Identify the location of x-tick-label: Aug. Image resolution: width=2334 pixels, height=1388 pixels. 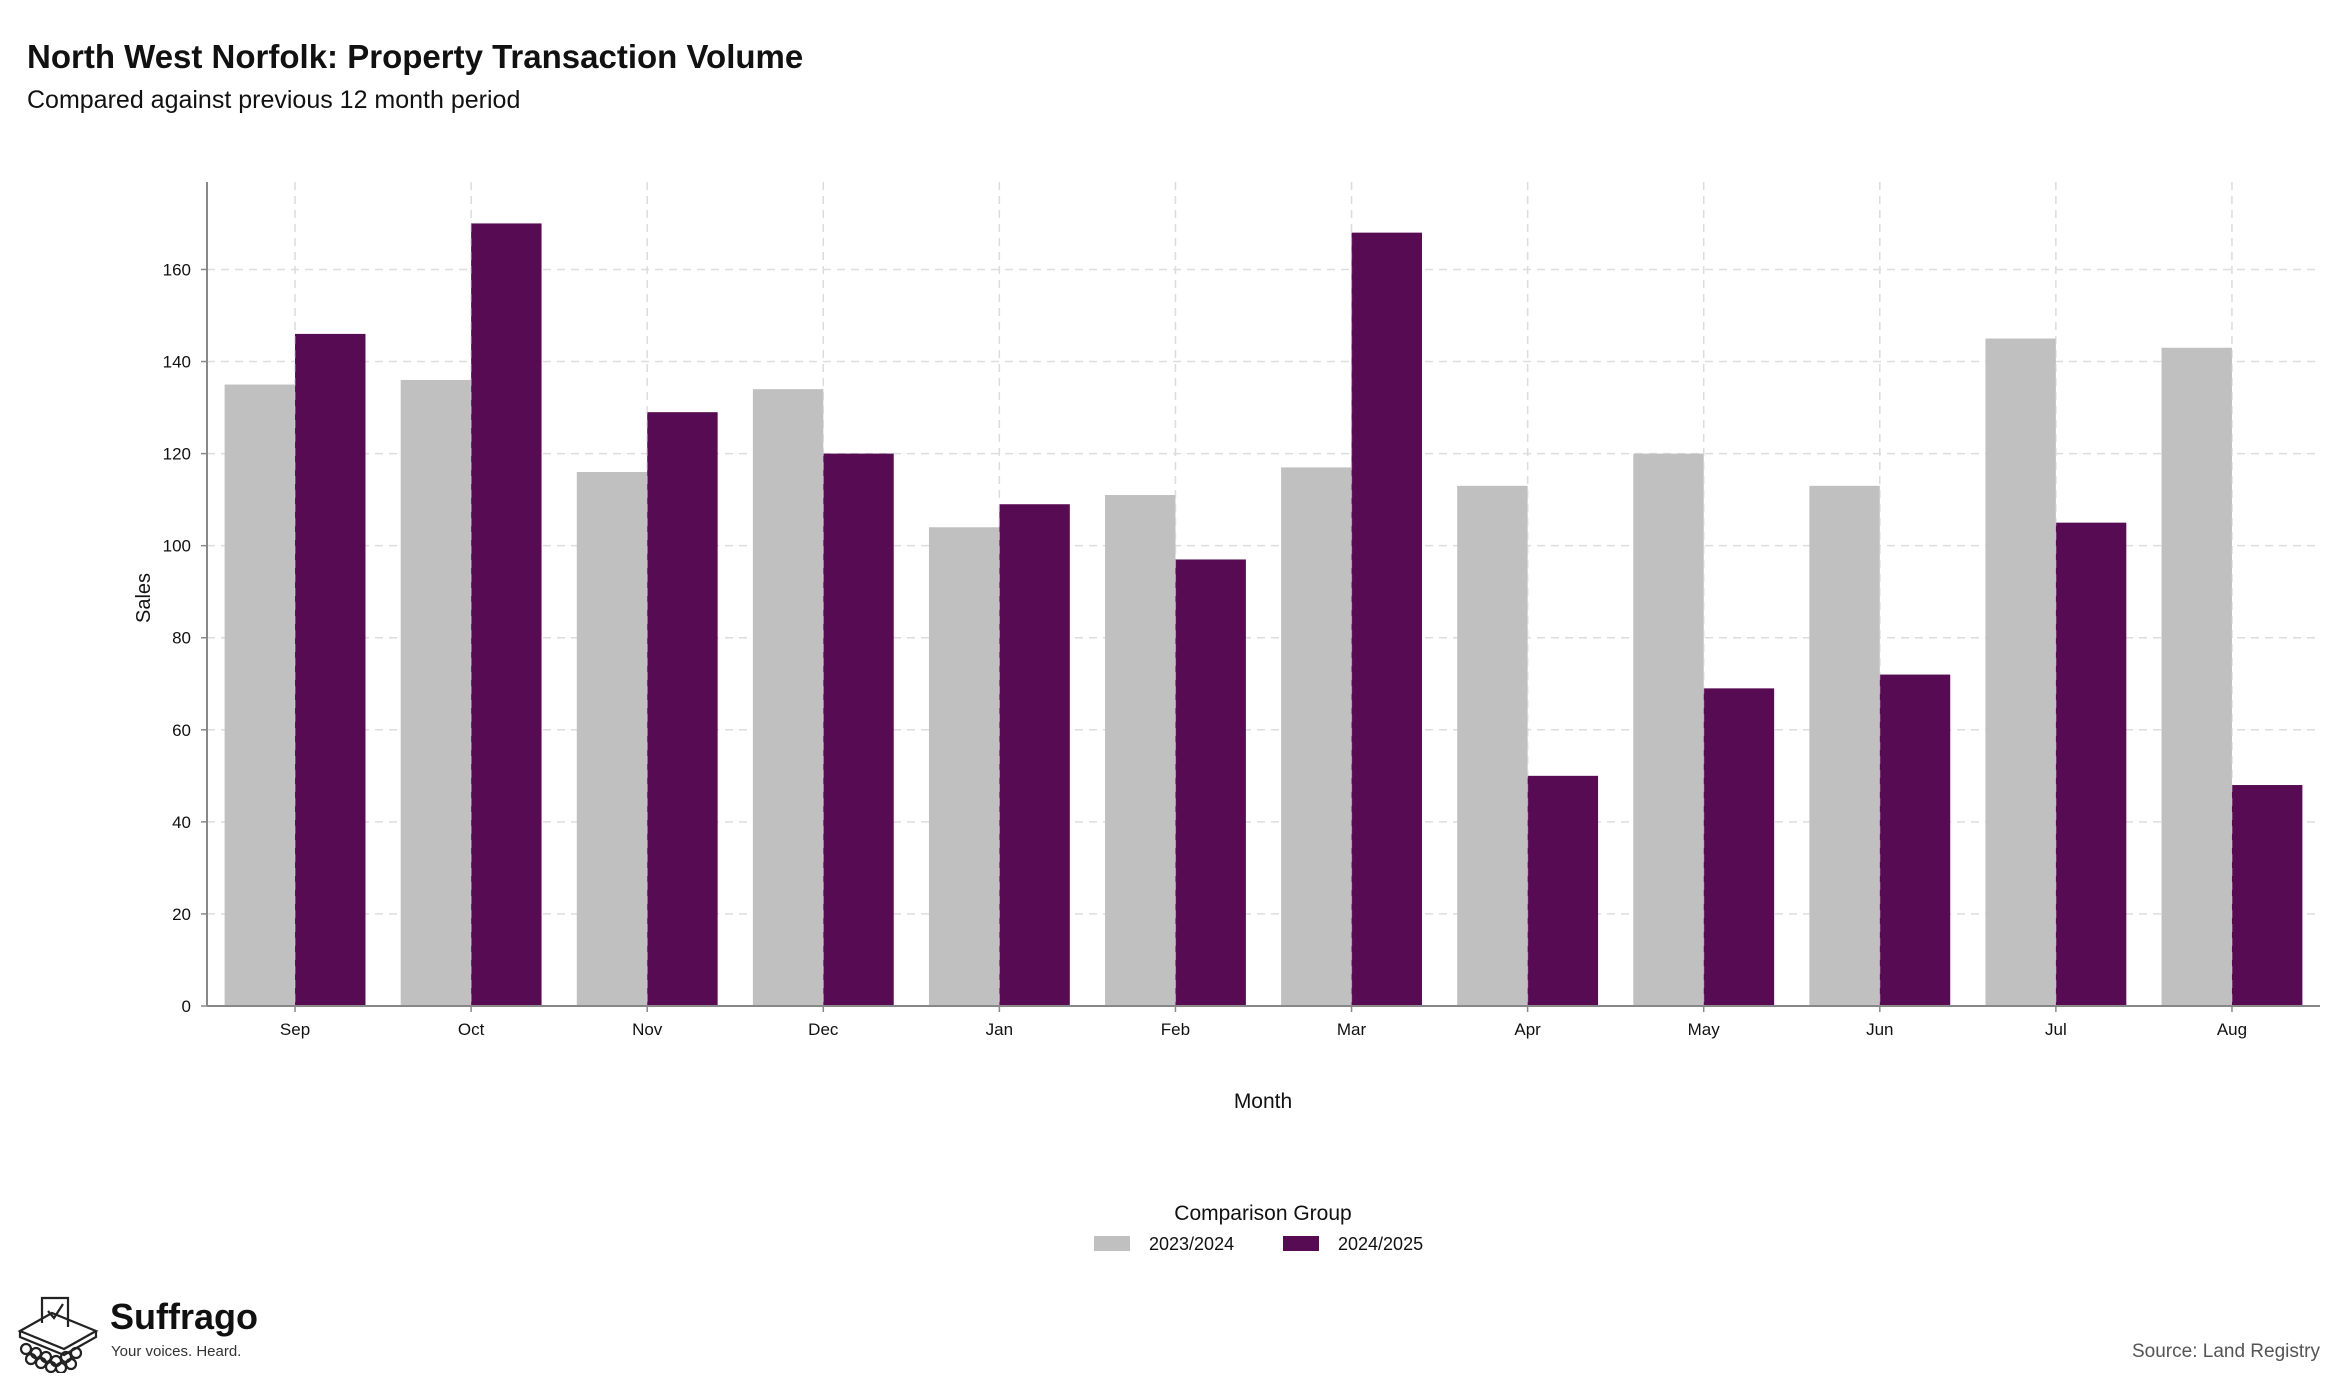
(2232, 1029).